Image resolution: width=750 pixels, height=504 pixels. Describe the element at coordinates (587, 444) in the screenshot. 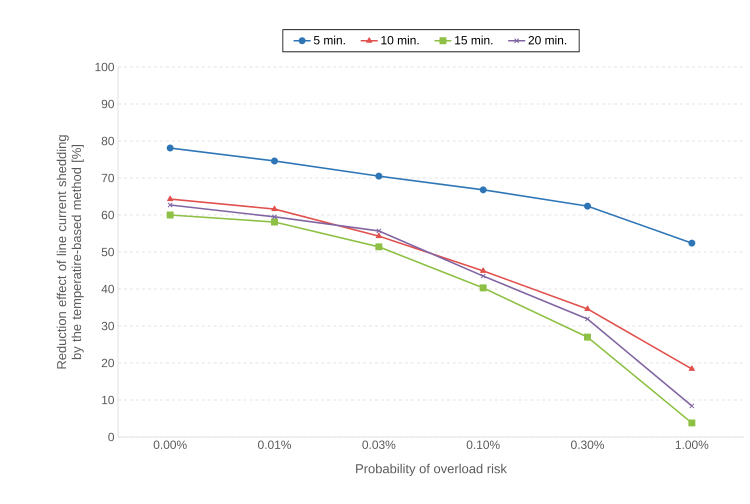

I see `x-tick-label: 0.30%` at that location.